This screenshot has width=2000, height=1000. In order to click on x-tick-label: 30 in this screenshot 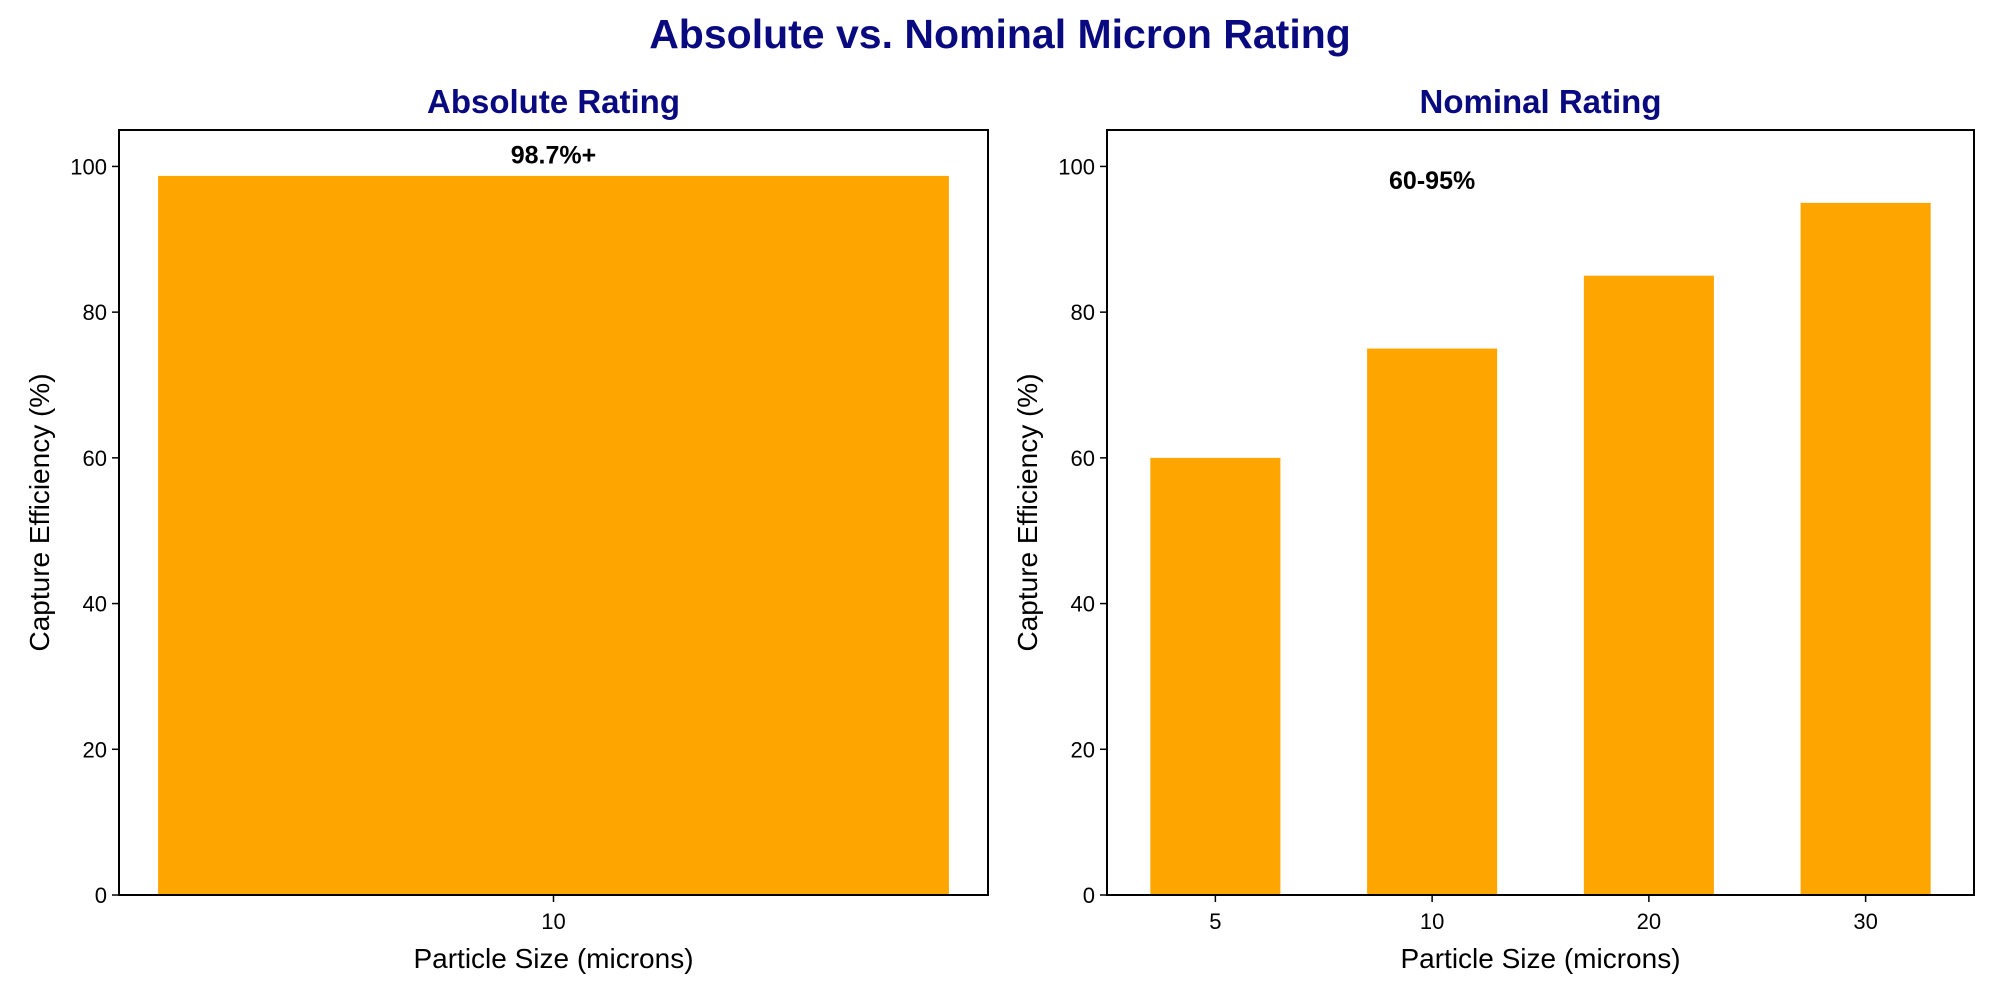, I will do `click(1865, 921)`.